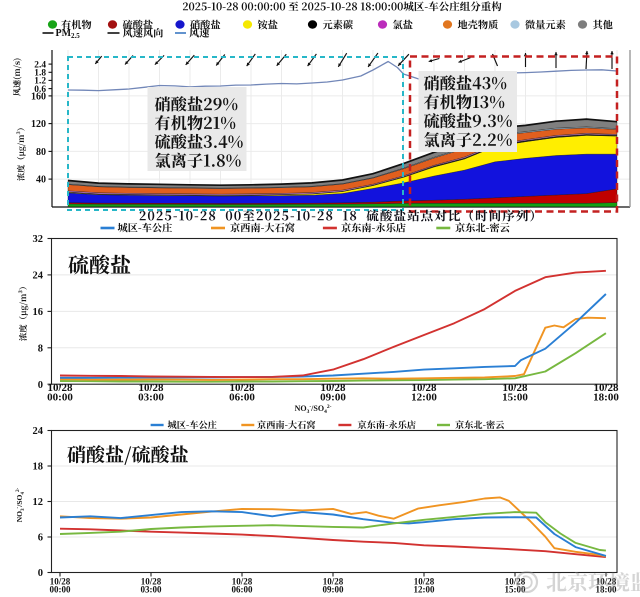 The height and width of the screenshot is (597, 640). Describe the element at coordinates (41, 180) in the screenshot. I see `svg-text: 40` at that location.